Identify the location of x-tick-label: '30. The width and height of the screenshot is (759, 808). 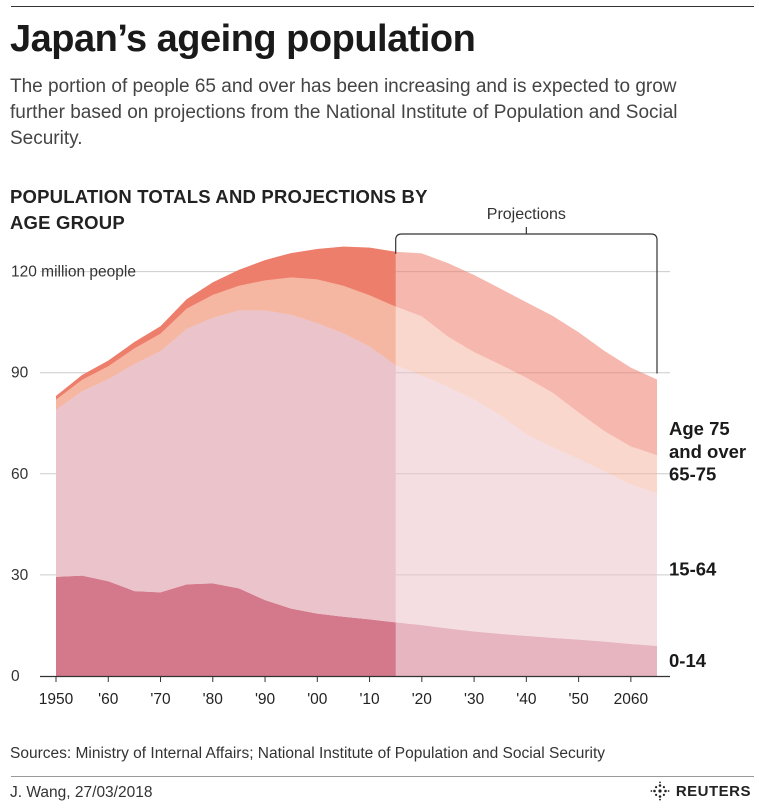
(474, 699).